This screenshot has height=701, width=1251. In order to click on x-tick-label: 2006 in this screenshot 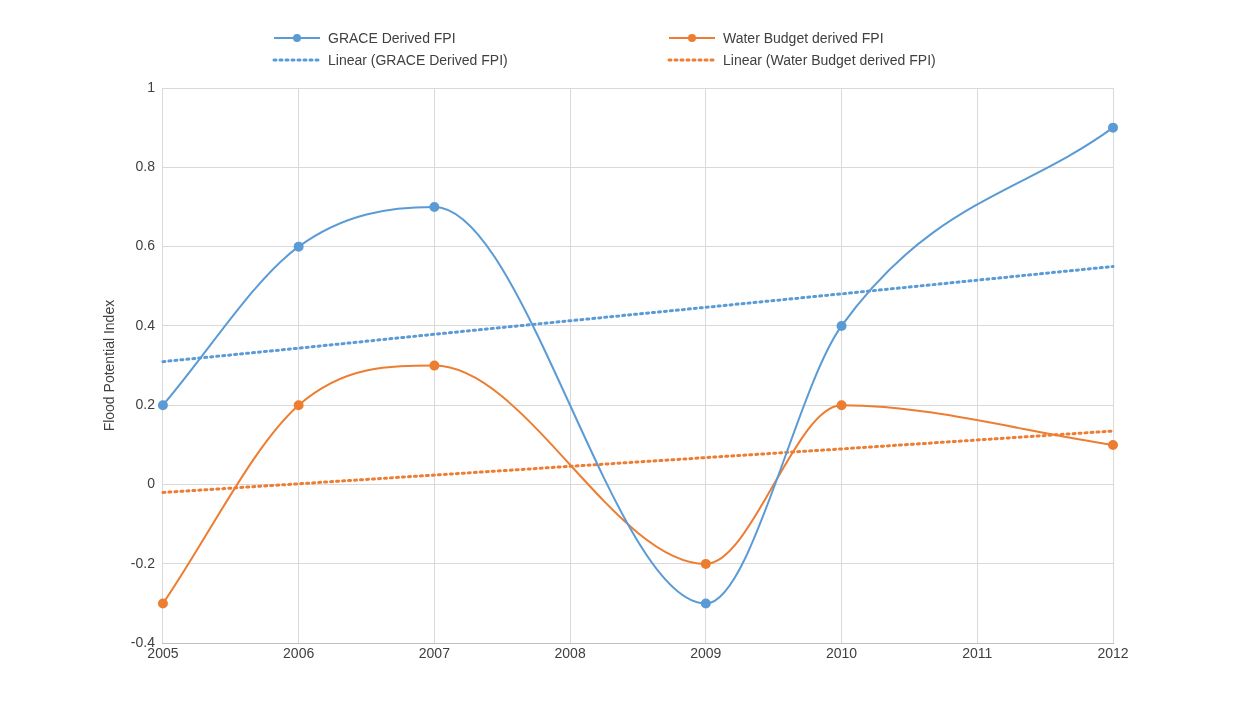, I will do `click(299, 653)`.